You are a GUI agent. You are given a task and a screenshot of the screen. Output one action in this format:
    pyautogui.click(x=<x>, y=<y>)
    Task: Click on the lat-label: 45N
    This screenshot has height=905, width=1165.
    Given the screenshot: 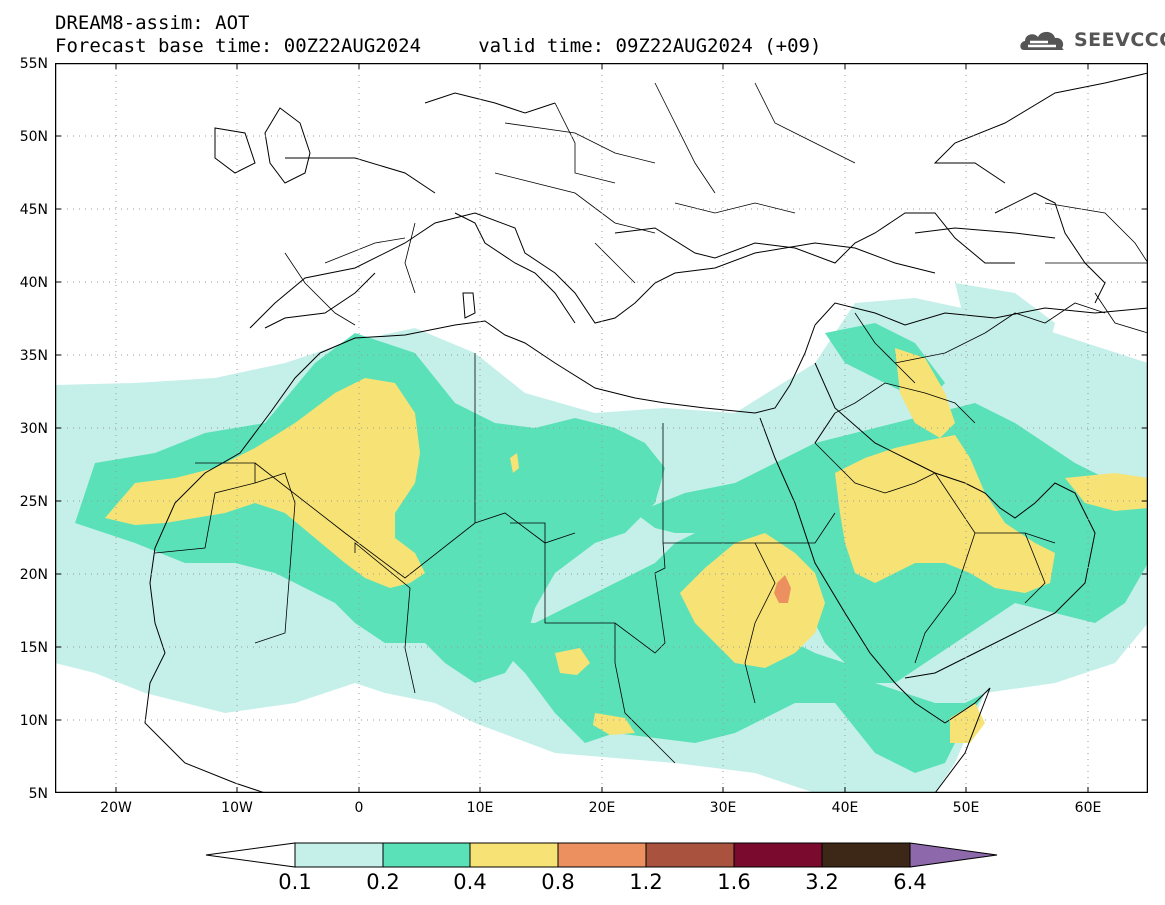 What is the action you would take?
    pyautogui.click(x=33, y=210)
    